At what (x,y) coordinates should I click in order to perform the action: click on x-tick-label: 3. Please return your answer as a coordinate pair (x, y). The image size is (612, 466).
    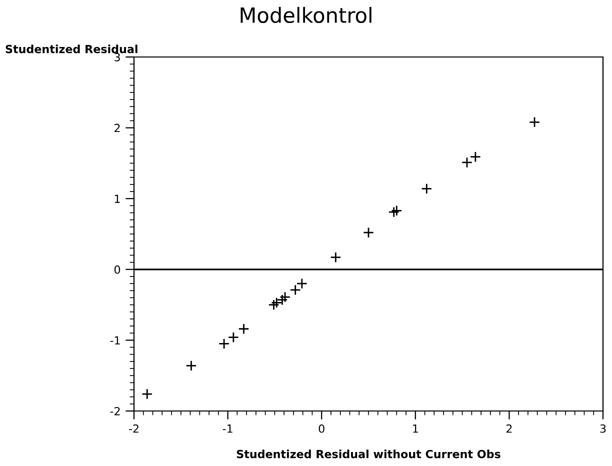
    Looking at the image, I should click on (603, 428).